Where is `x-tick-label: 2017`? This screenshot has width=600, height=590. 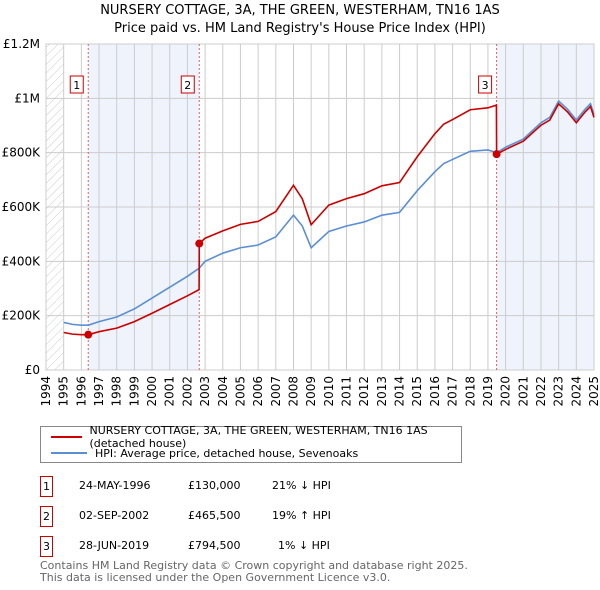 x-tick-label: 2017 is located at coordinates (453, 391).